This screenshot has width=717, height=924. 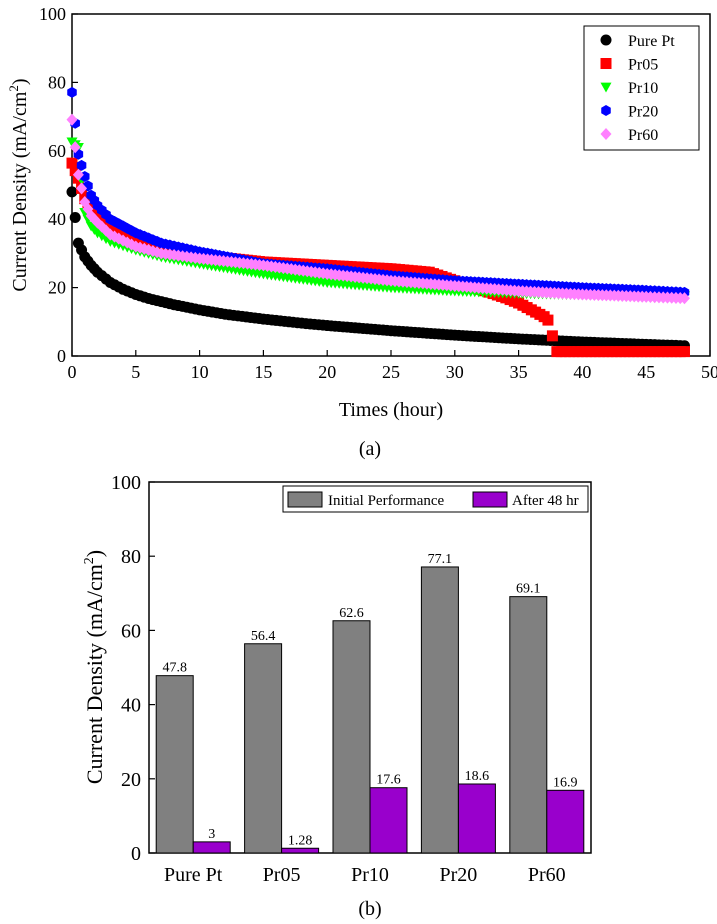 What do you see at coordinates (528, 589) in the screenshot?
I see `panel-b-bar-value-label: 69.1` at bounding box center [528, 589].